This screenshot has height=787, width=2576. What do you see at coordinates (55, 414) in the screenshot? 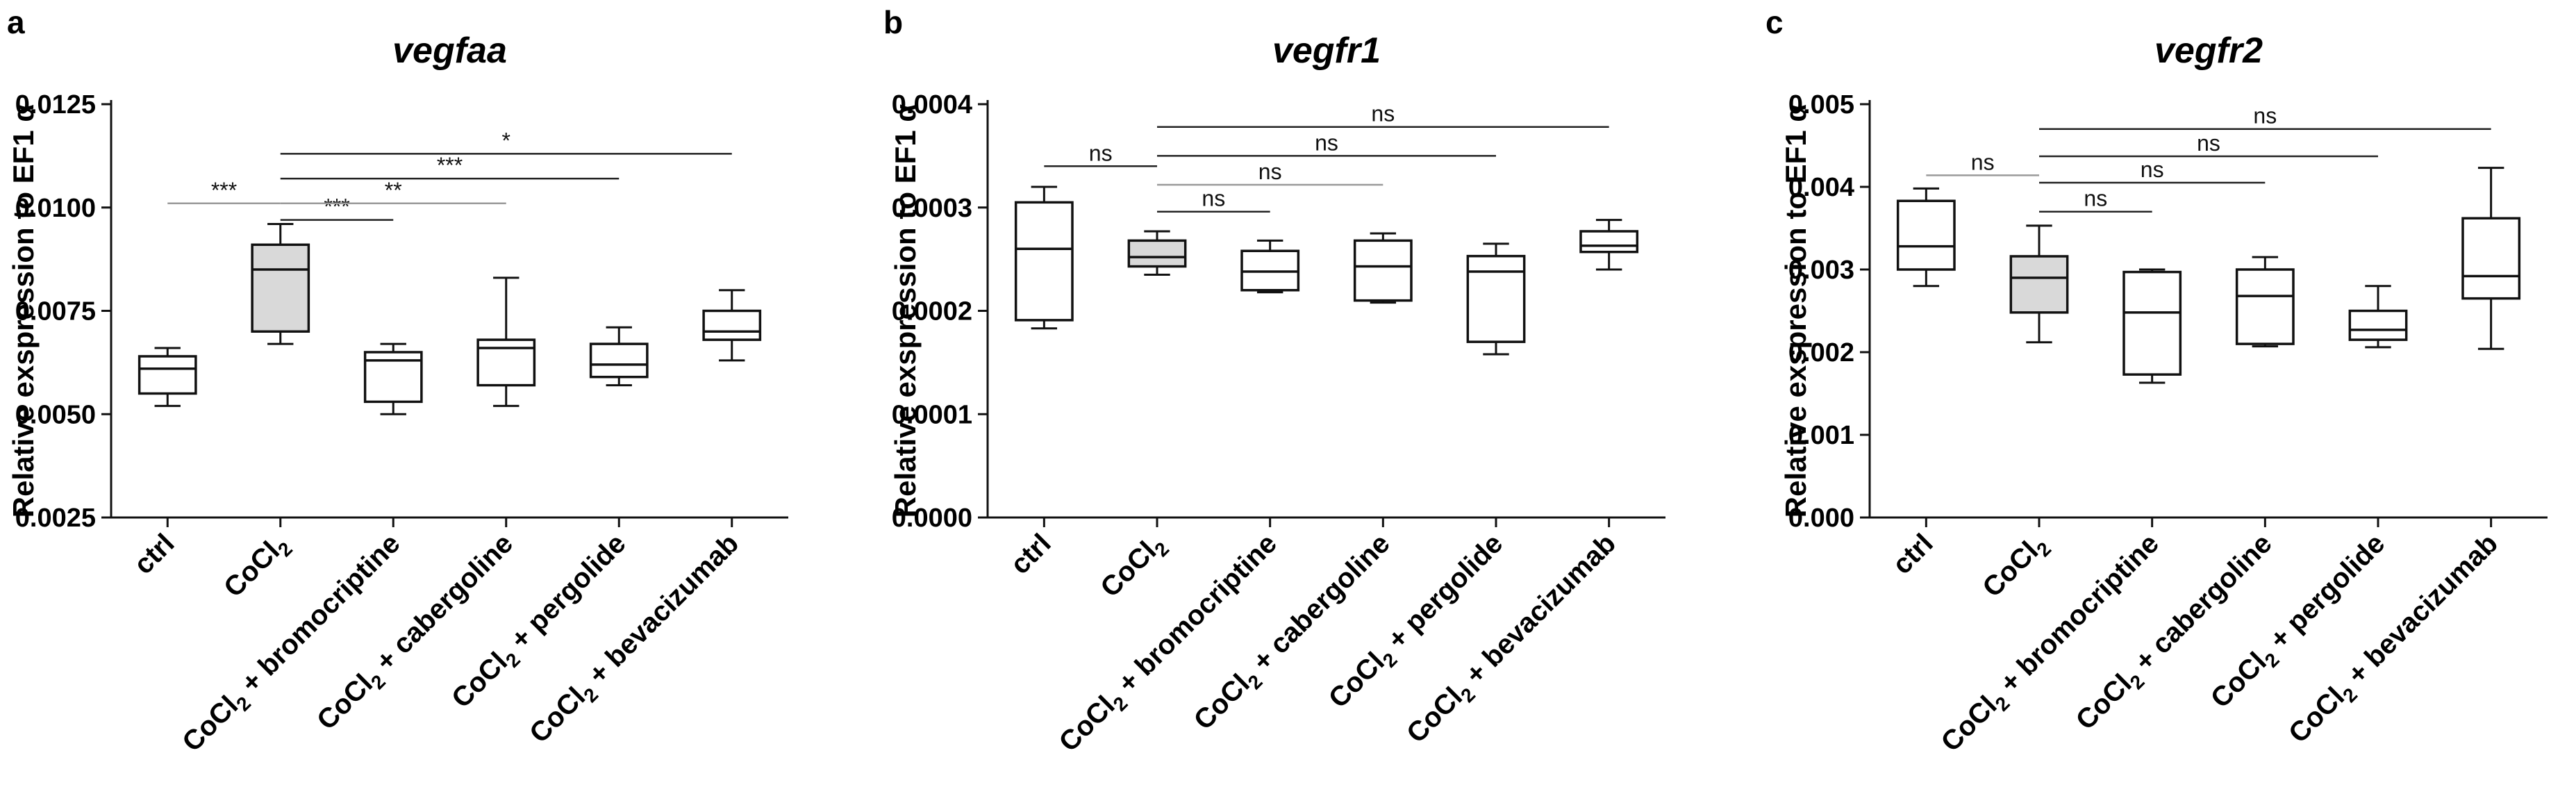
I see `y-tick-label: 0.0050` at bounding box center [55, 414].